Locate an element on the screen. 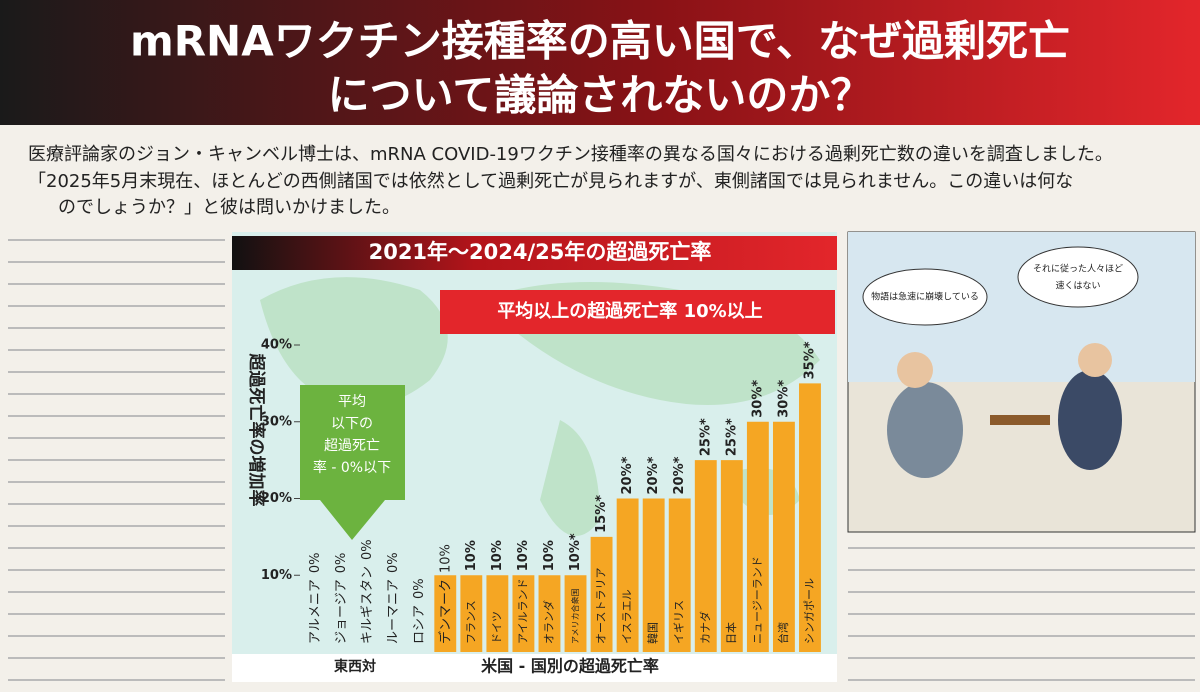  below-average-label: 超過死亡 is located at coordinates (352, 446).